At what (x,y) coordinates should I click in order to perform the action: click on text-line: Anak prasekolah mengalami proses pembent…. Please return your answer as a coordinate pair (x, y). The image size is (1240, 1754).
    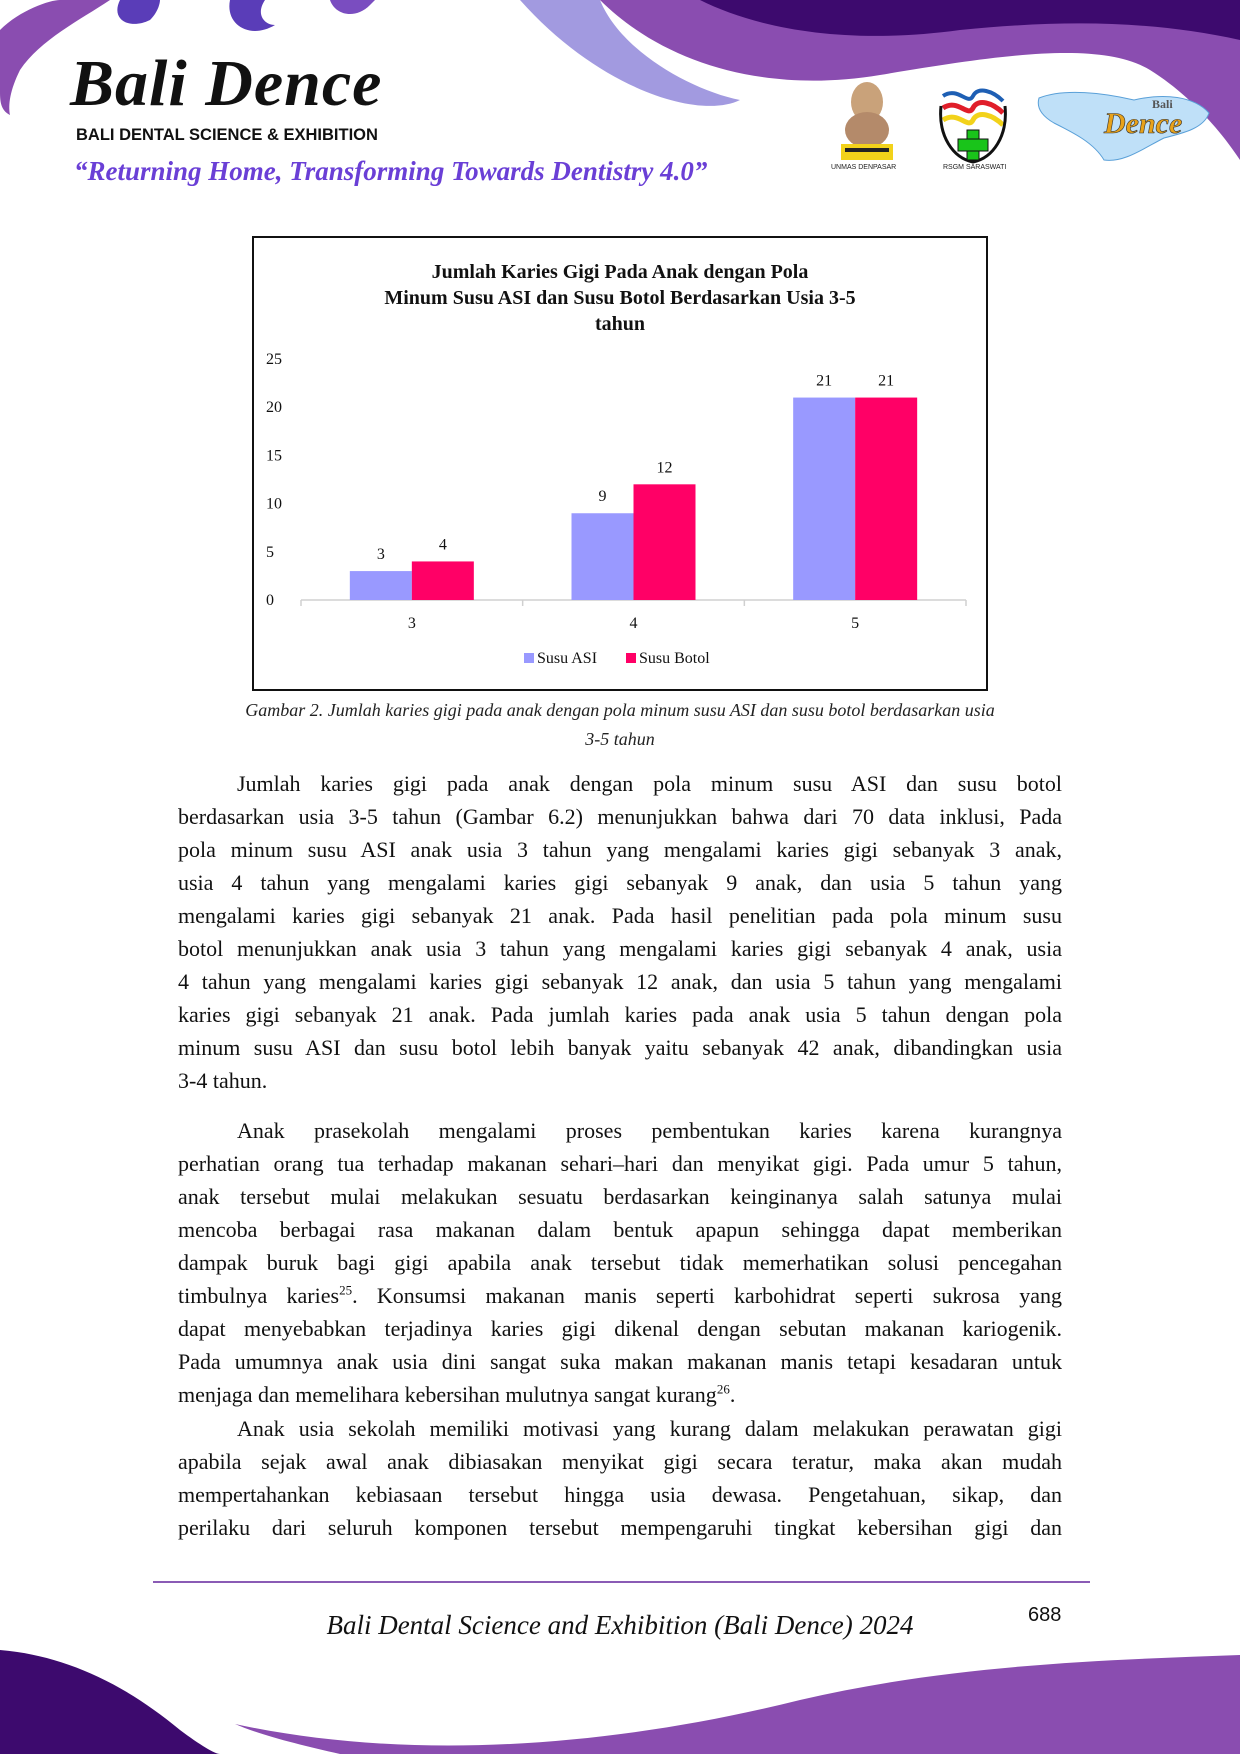
    Looking at the image, I should click on (649, 1130).